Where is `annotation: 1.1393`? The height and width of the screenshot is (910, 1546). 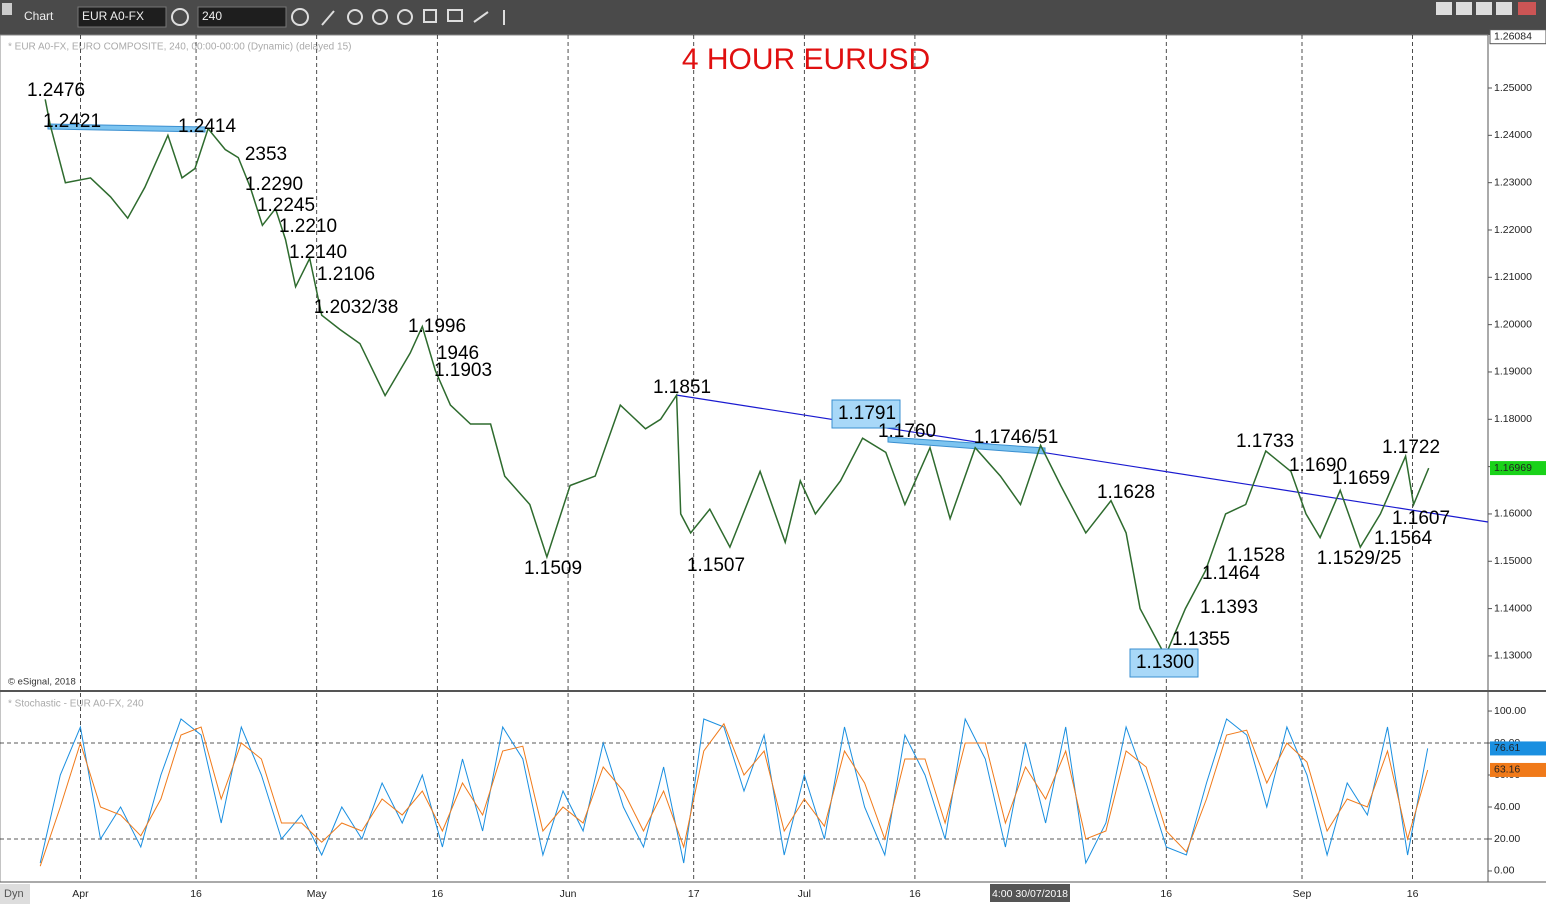 annotation: 1.1393 is located at coordinates (1229, 607).